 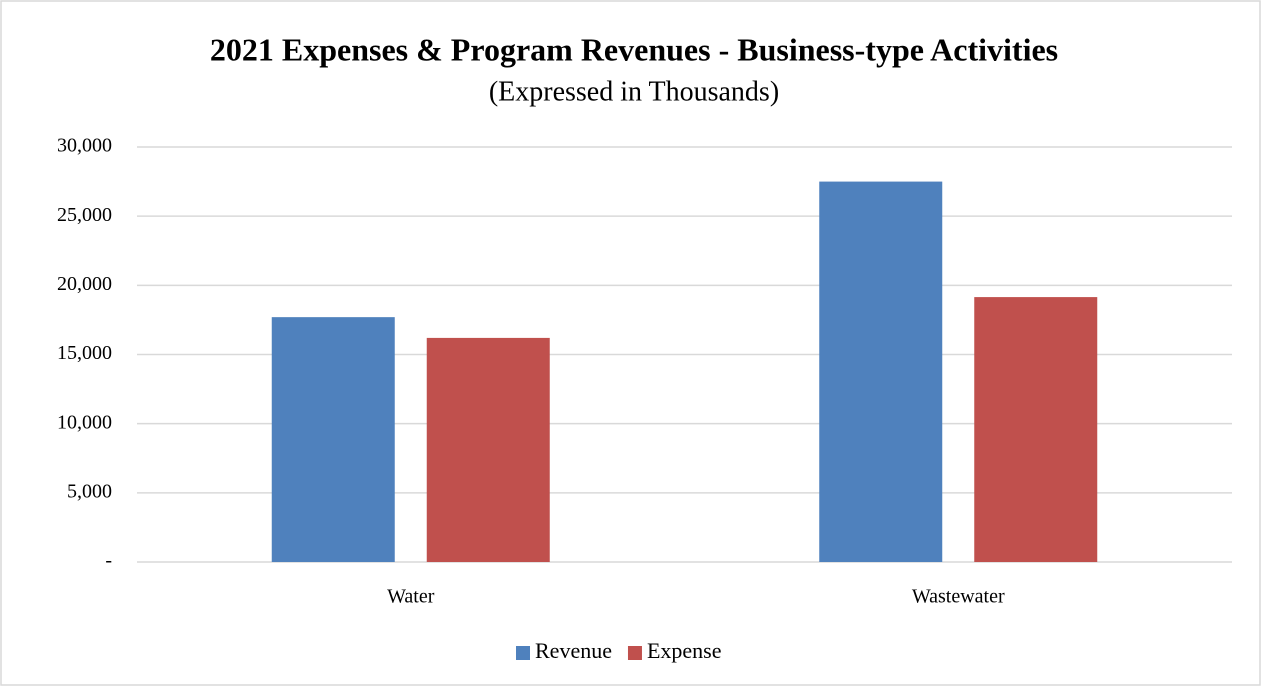 I want to click on y-tick-label: 20,000, so click(x=84, y=284).